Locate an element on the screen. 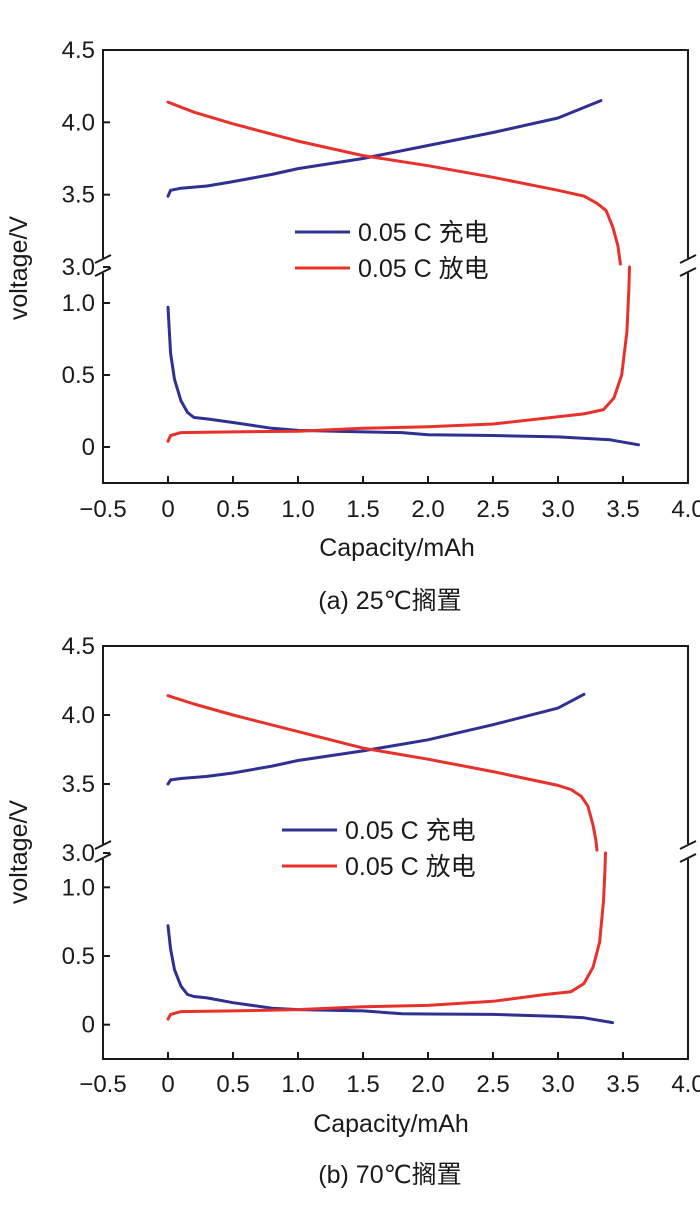 The width and height of the screenshot is (700, 1231). panel-a-left-break-mark is located at coordinates (103, 265).